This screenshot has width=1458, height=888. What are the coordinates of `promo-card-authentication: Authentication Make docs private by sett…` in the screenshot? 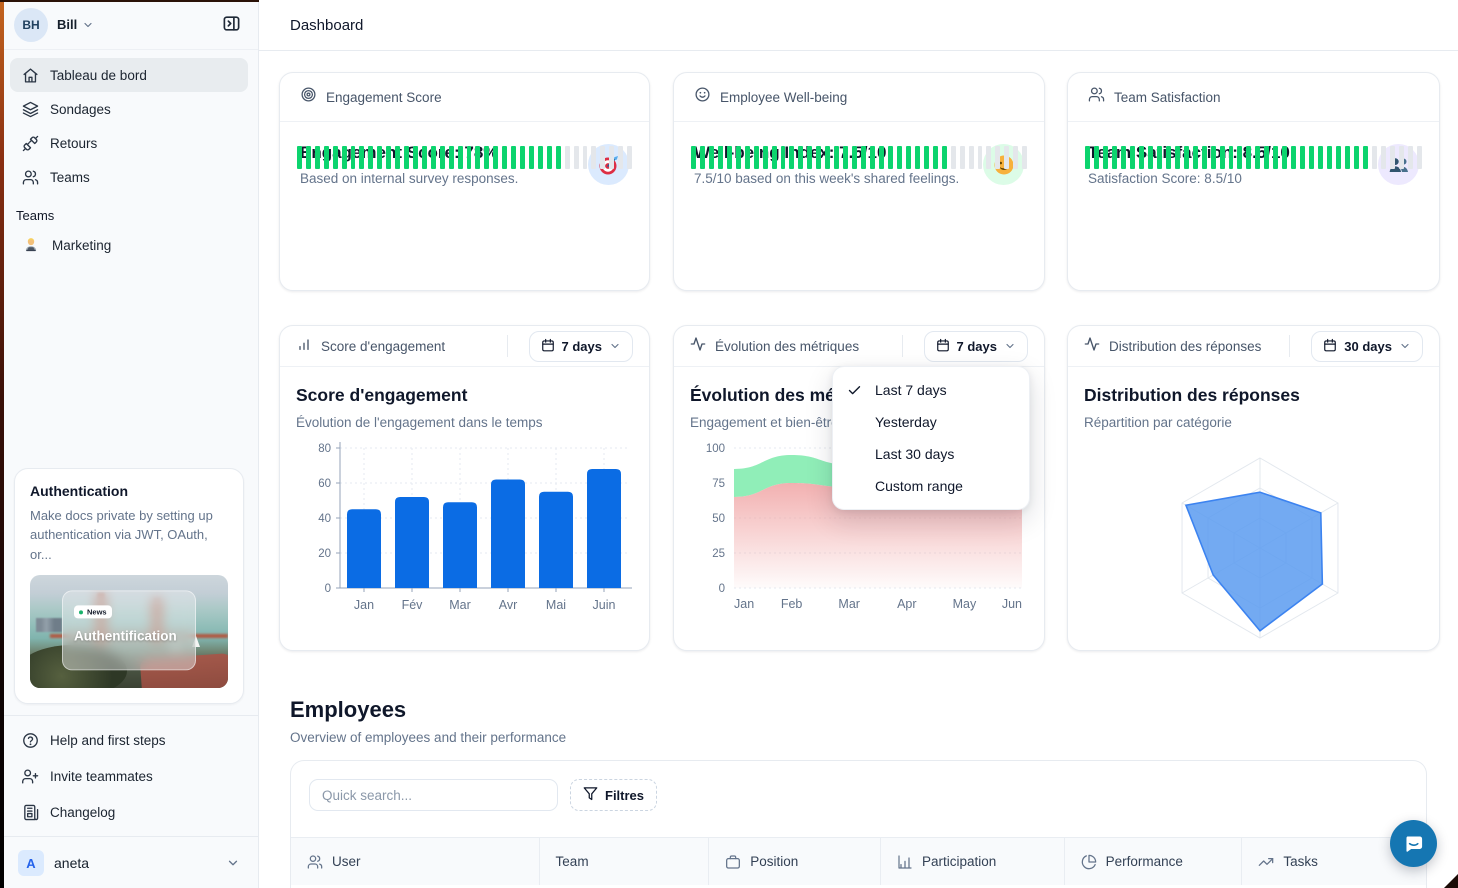 It's located at (129, 585).